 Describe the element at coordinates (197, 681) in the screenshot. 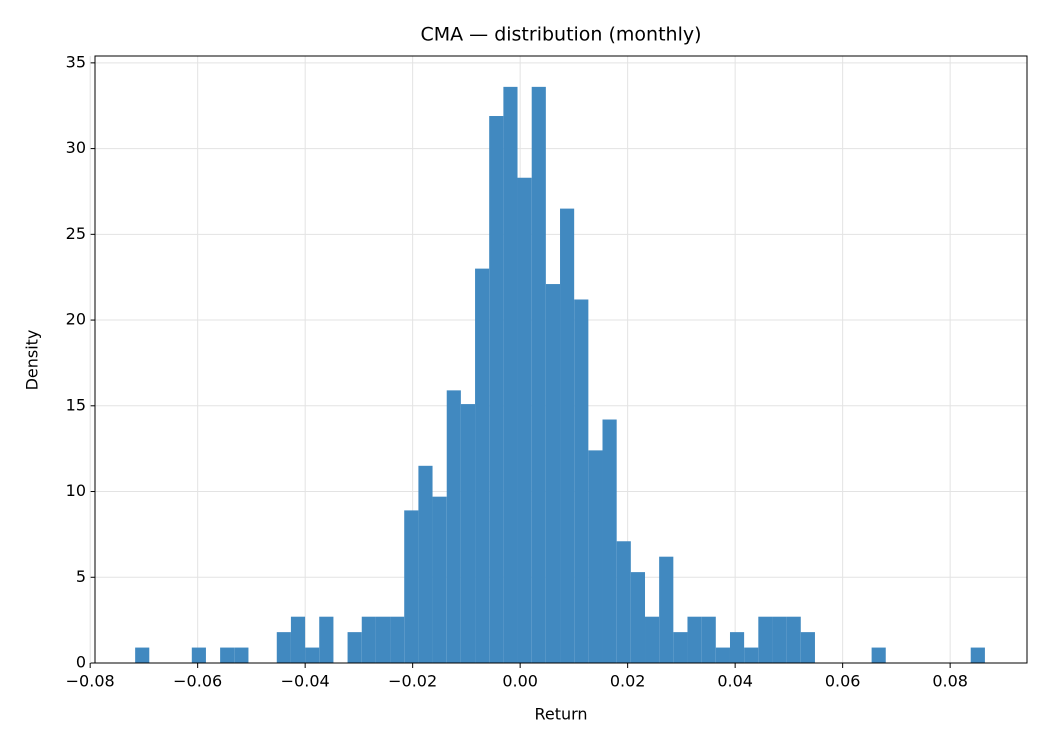

I see `x-tick-label: −0.06` at that location.